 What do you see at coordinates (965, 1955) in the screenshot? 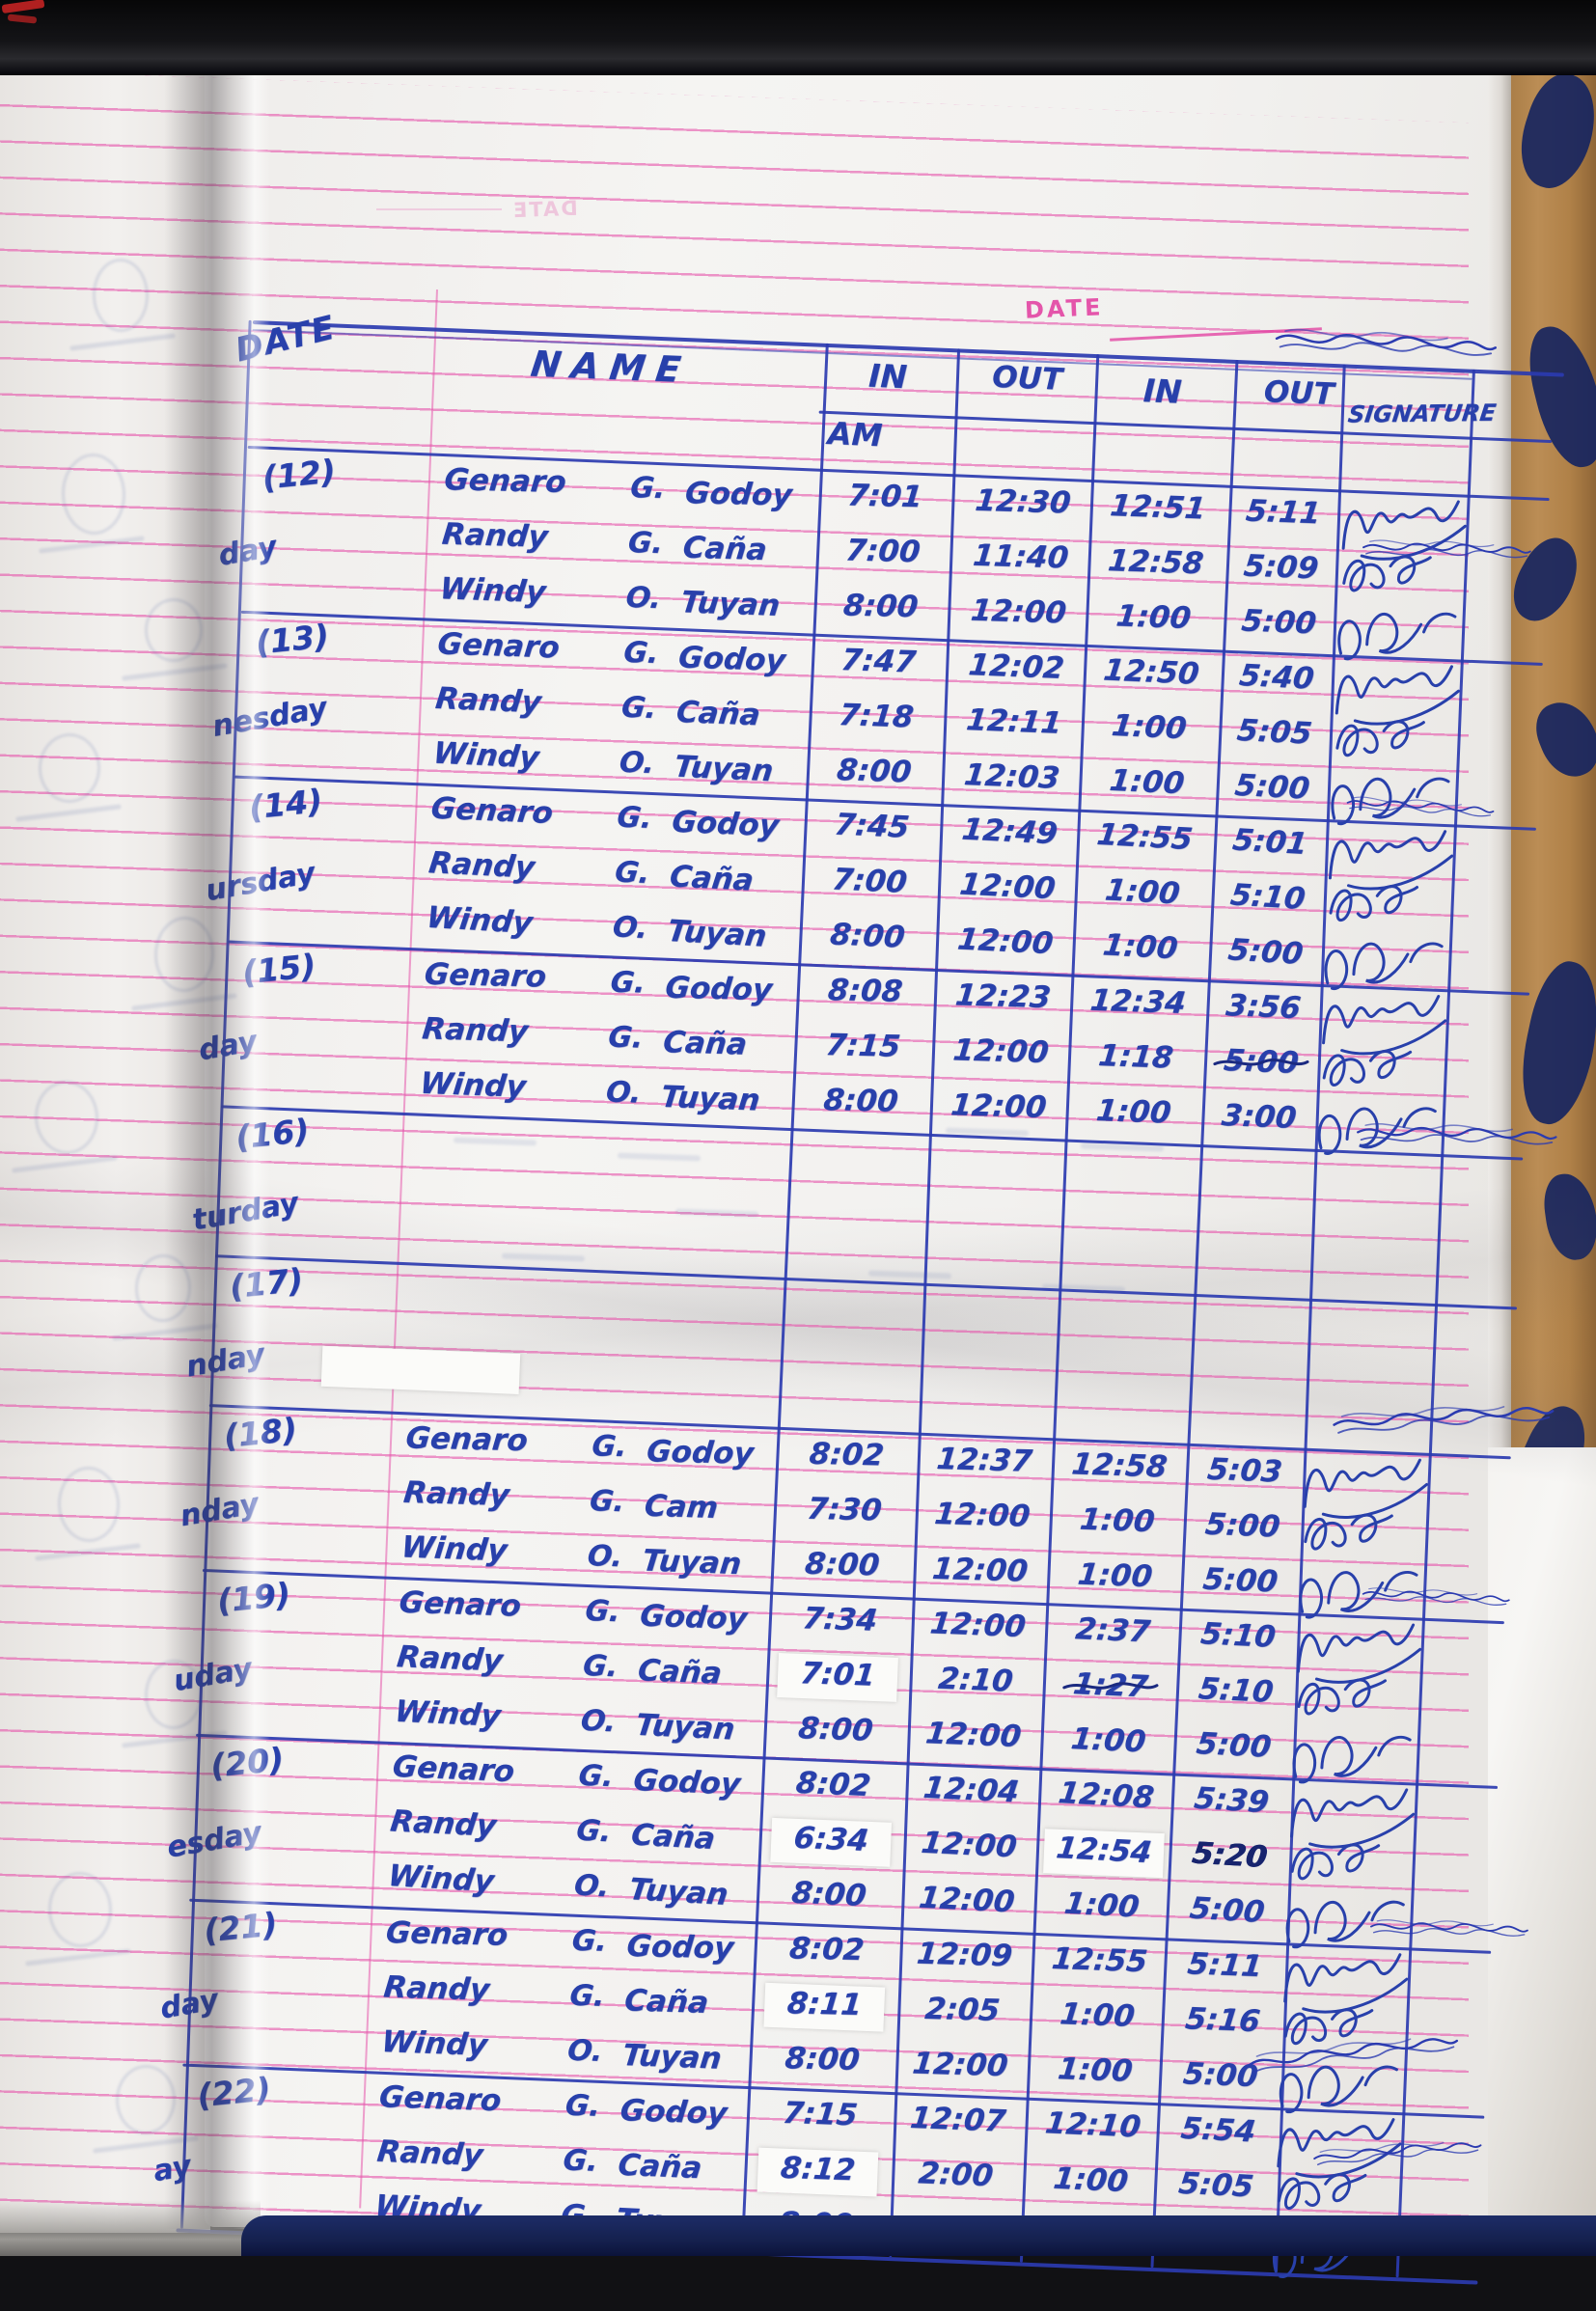
I see `cell-time-out-noon: 12:09` at bounding box center [965, 1955].